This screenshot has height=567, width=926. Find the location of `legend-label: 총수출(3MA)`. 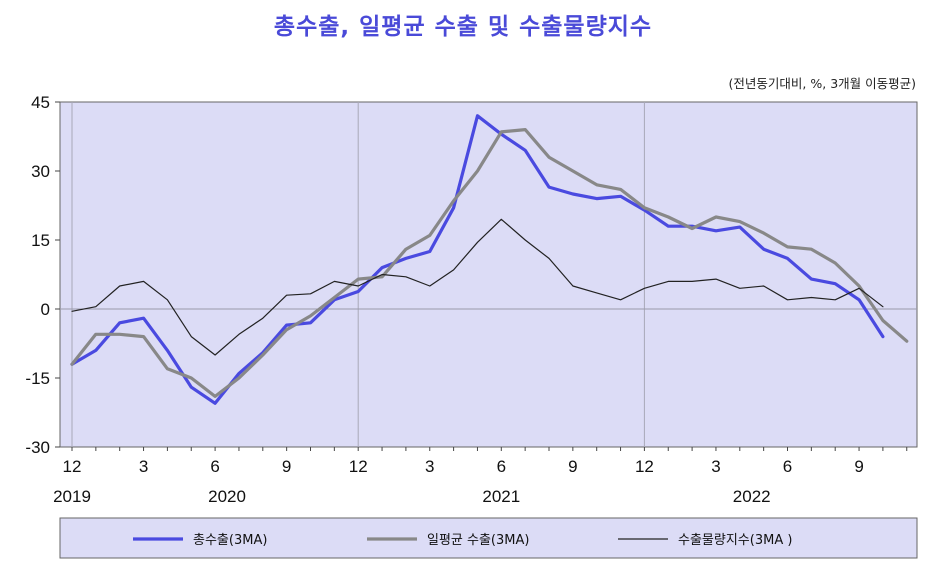

legend-label: 총수출(3MA) is located at coordinates (230, 540).